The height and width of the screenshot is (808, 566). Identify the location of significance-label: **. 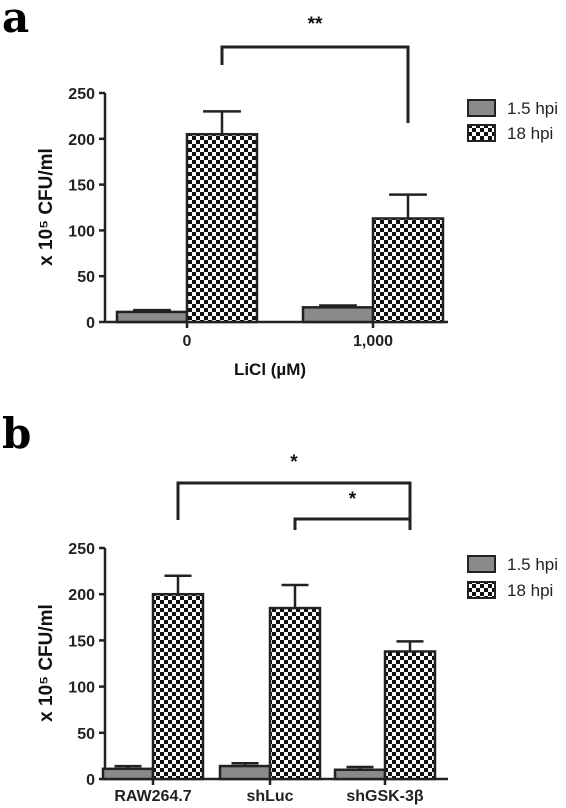
(315, 24).